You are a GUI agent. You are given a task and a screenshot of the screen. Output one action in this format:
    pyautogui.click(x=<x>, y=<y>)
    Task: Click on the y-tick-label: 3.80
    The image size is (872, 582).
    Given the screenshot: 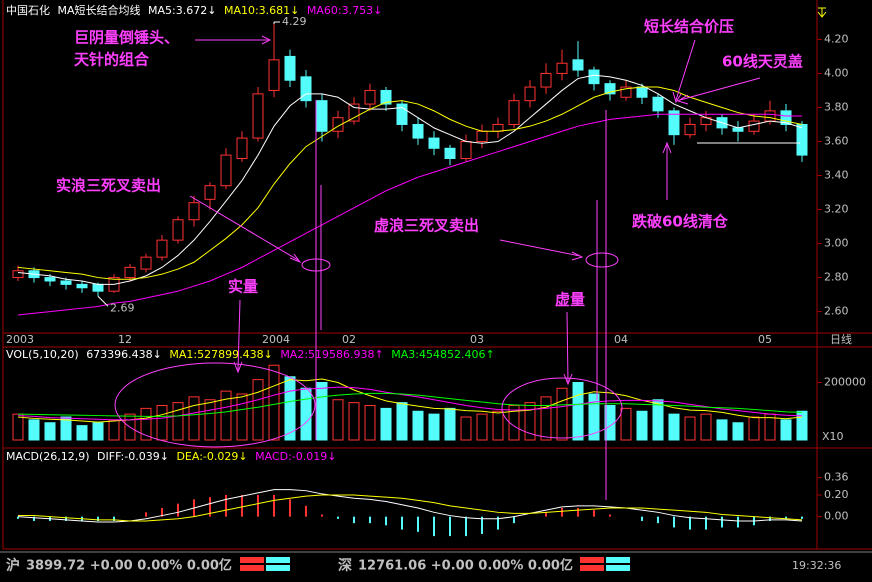 What is the action you would take?
    pyautogui.click(x=836, y=106)
    